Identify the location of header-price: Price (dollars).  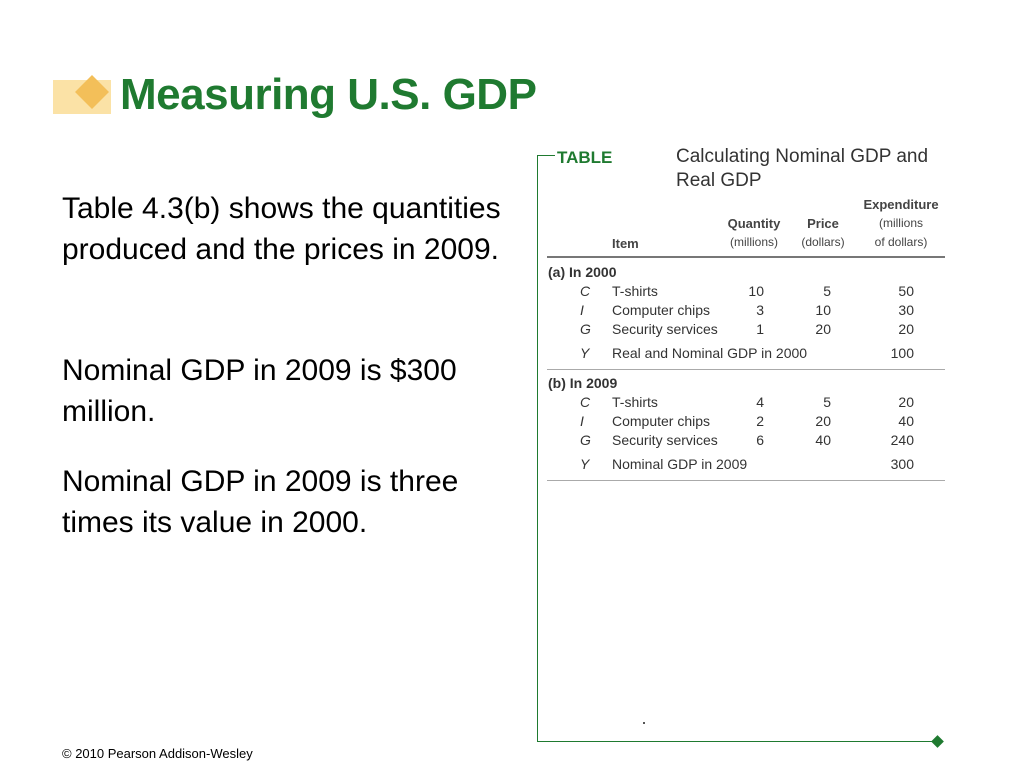
(823, 233).